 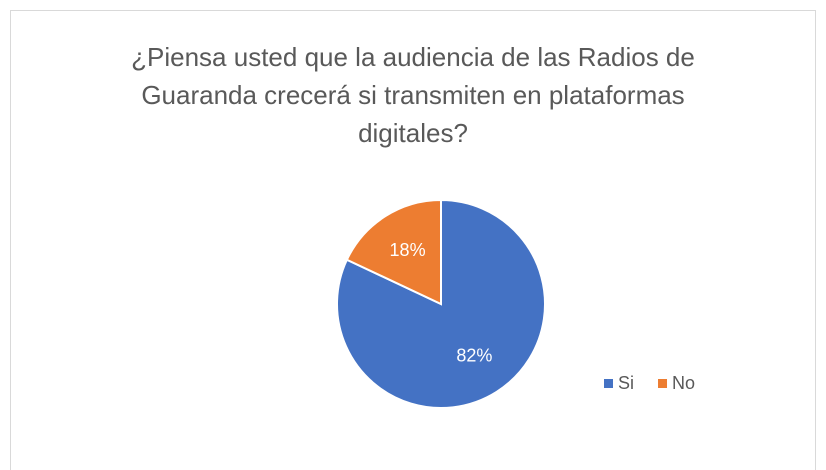 I want to click on data-label: 18%, so click(x=408, y=250).